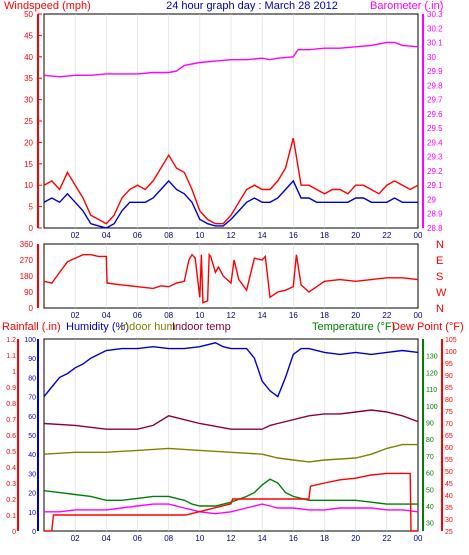 This screenshot has width=469, height=555. I want to click on barometer-tick-label: 29.5, so click(435, 128).